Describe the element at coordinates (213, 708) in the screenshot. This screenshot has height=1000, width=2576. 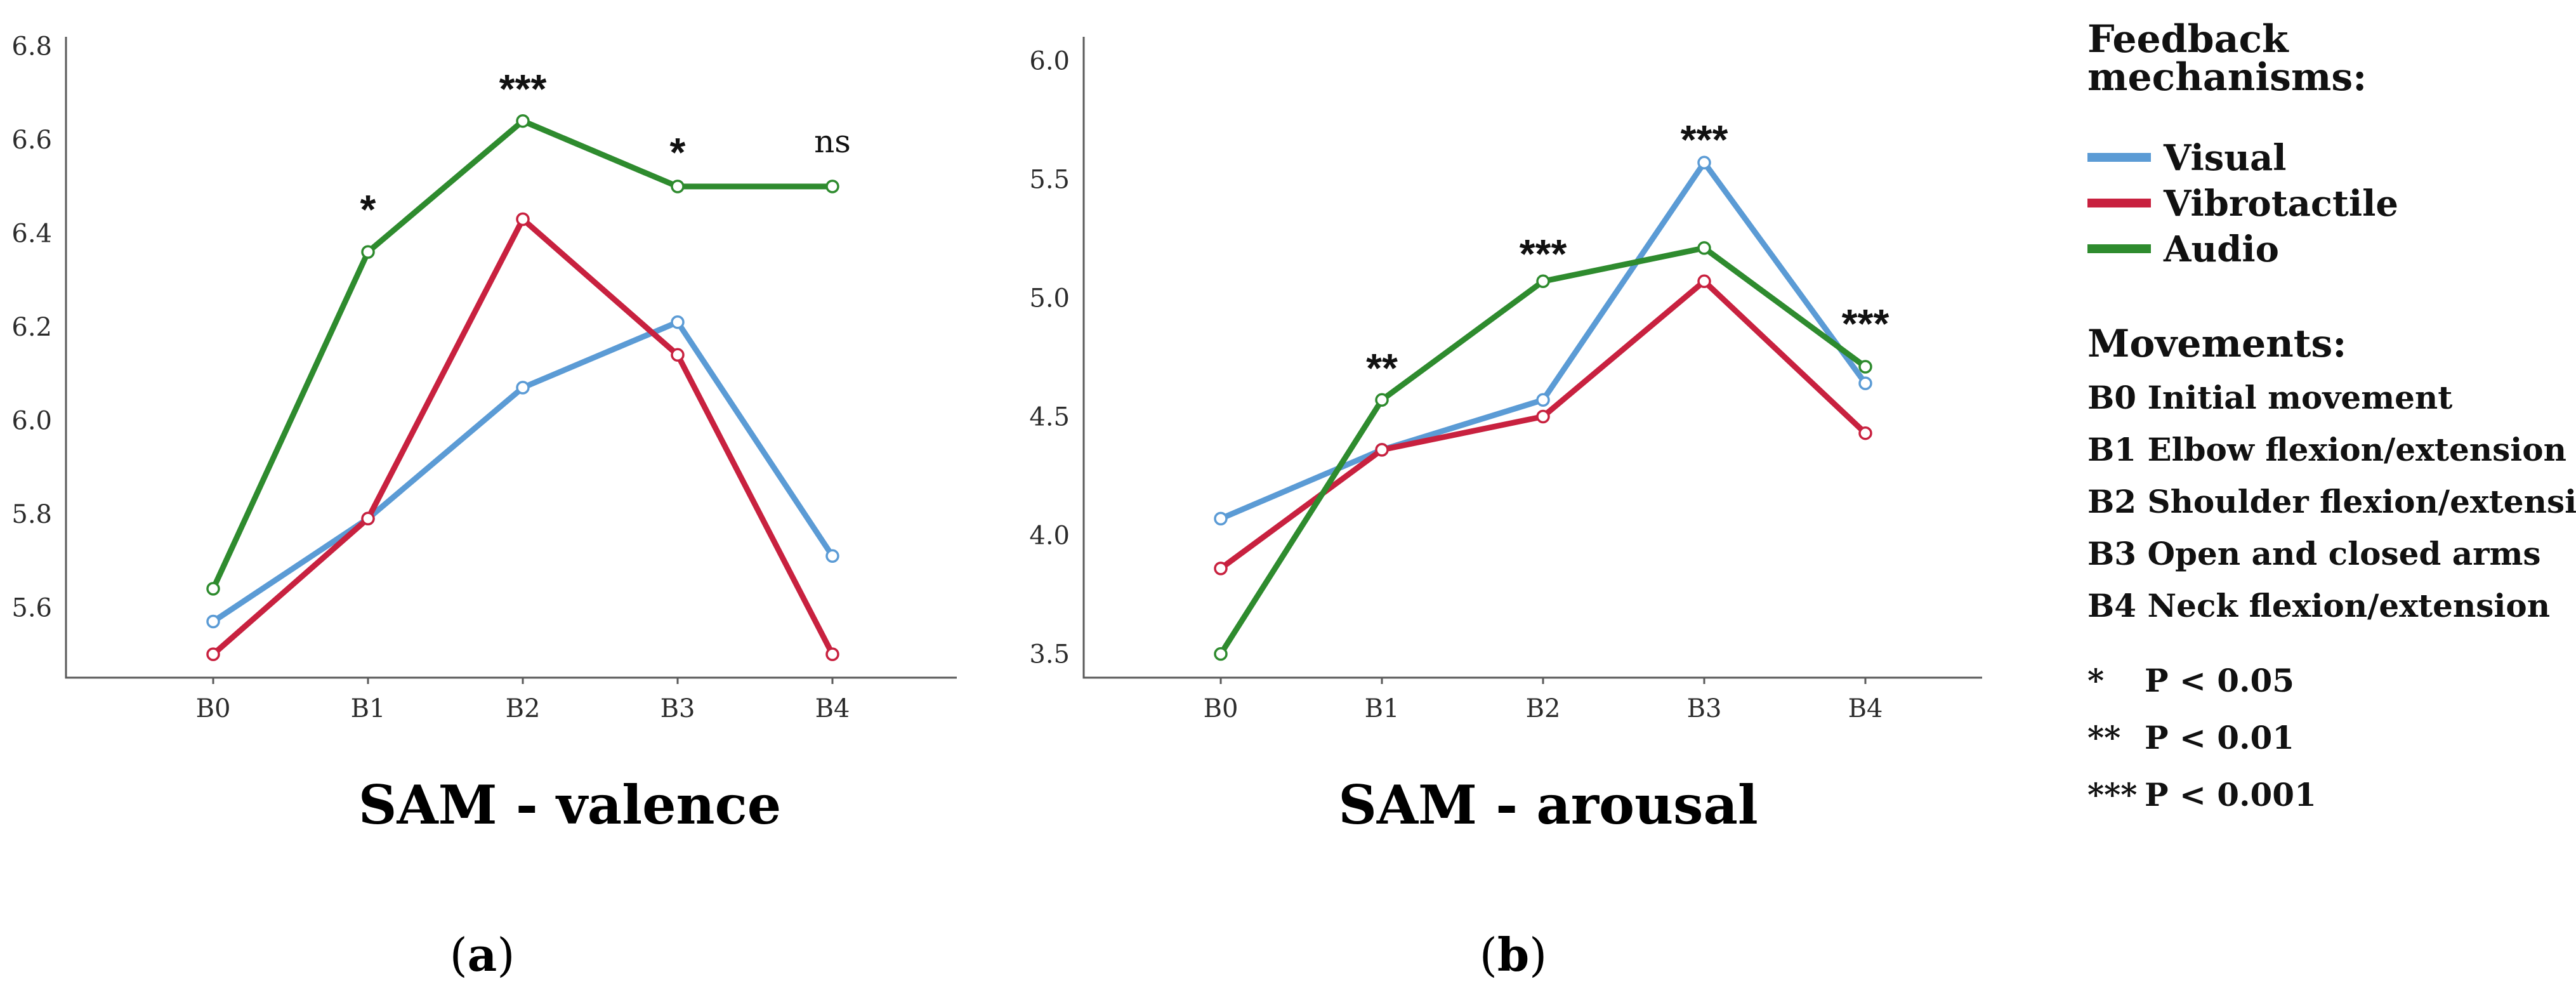
I see `valence-xtick-label: B0` at that location.